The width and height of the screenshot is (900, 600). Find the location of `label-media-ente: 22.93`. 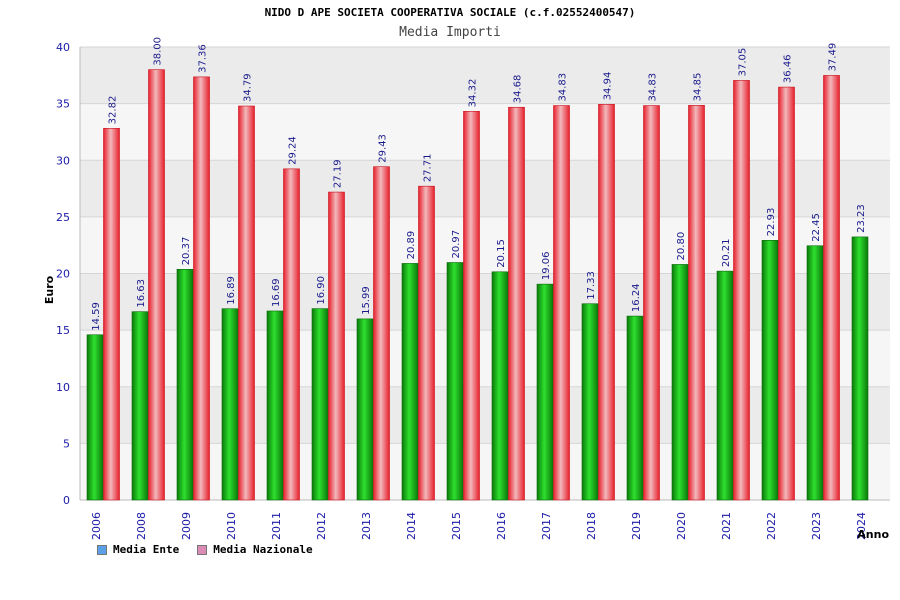

label-media-ente: 22.93 is located at coordinates (771, 222).